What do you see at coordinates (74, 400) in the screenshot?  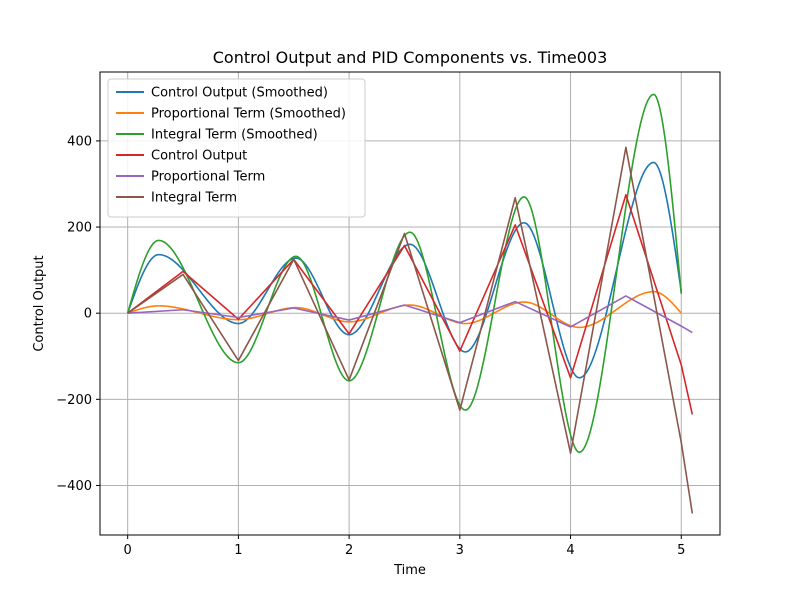 I see `y-tick-label: −200` at bounding box center [74, 400].